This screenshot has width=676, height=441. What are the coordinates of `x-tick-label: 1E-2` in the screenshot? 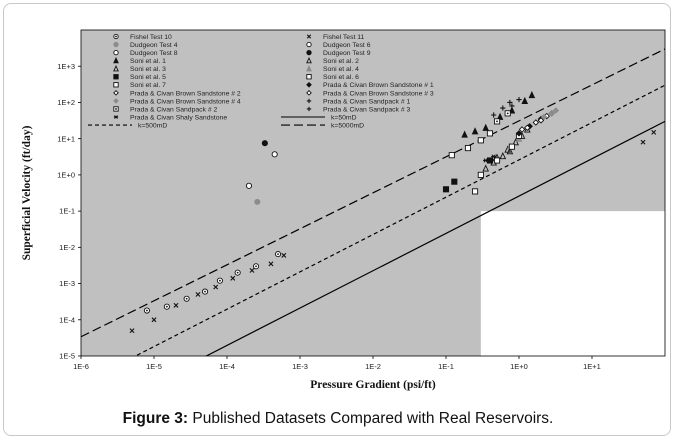 It's located at (373, 366).